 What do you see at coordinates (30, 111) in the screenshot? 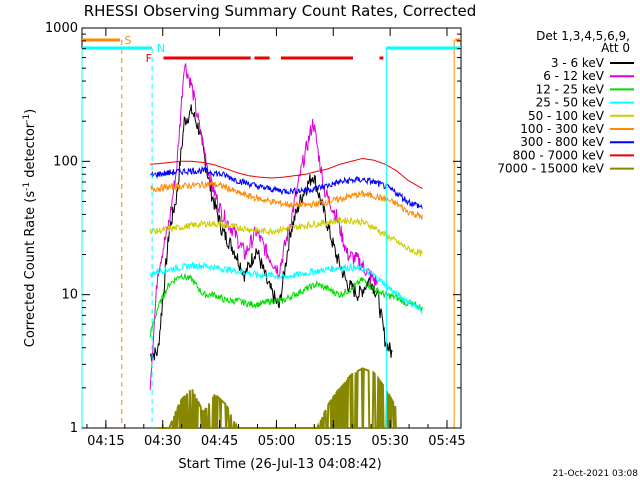
I see `y-axis-label-end: )` at bounding box center [30, 111].